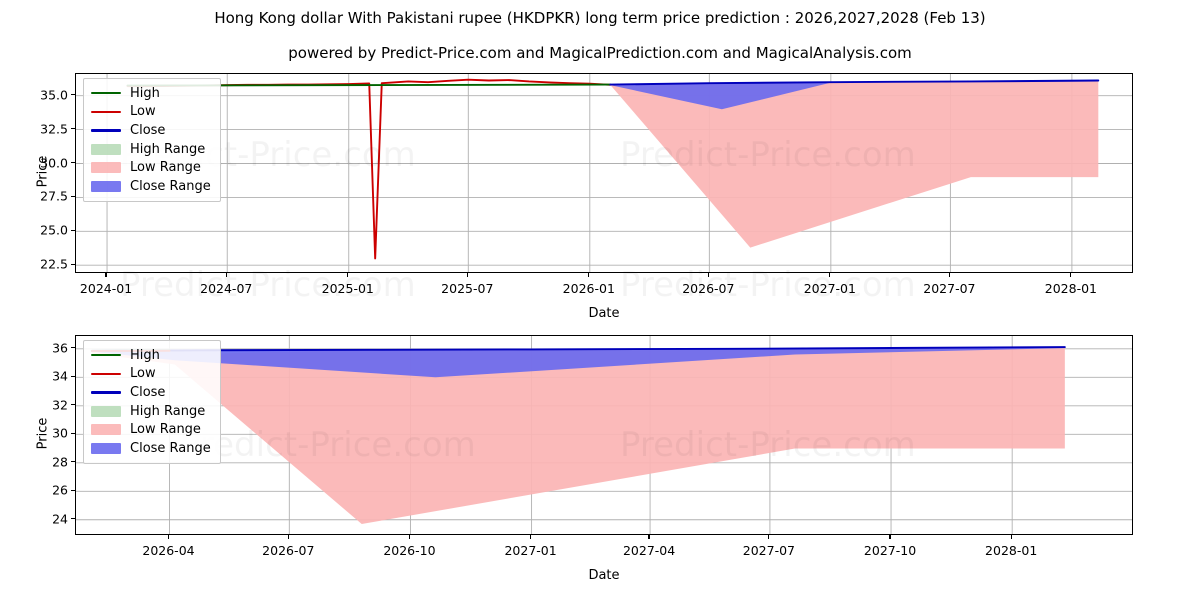 This screenshot has width=1200, height=600. I want to click on lower-y-tick-label: 32, so click(60, 405).